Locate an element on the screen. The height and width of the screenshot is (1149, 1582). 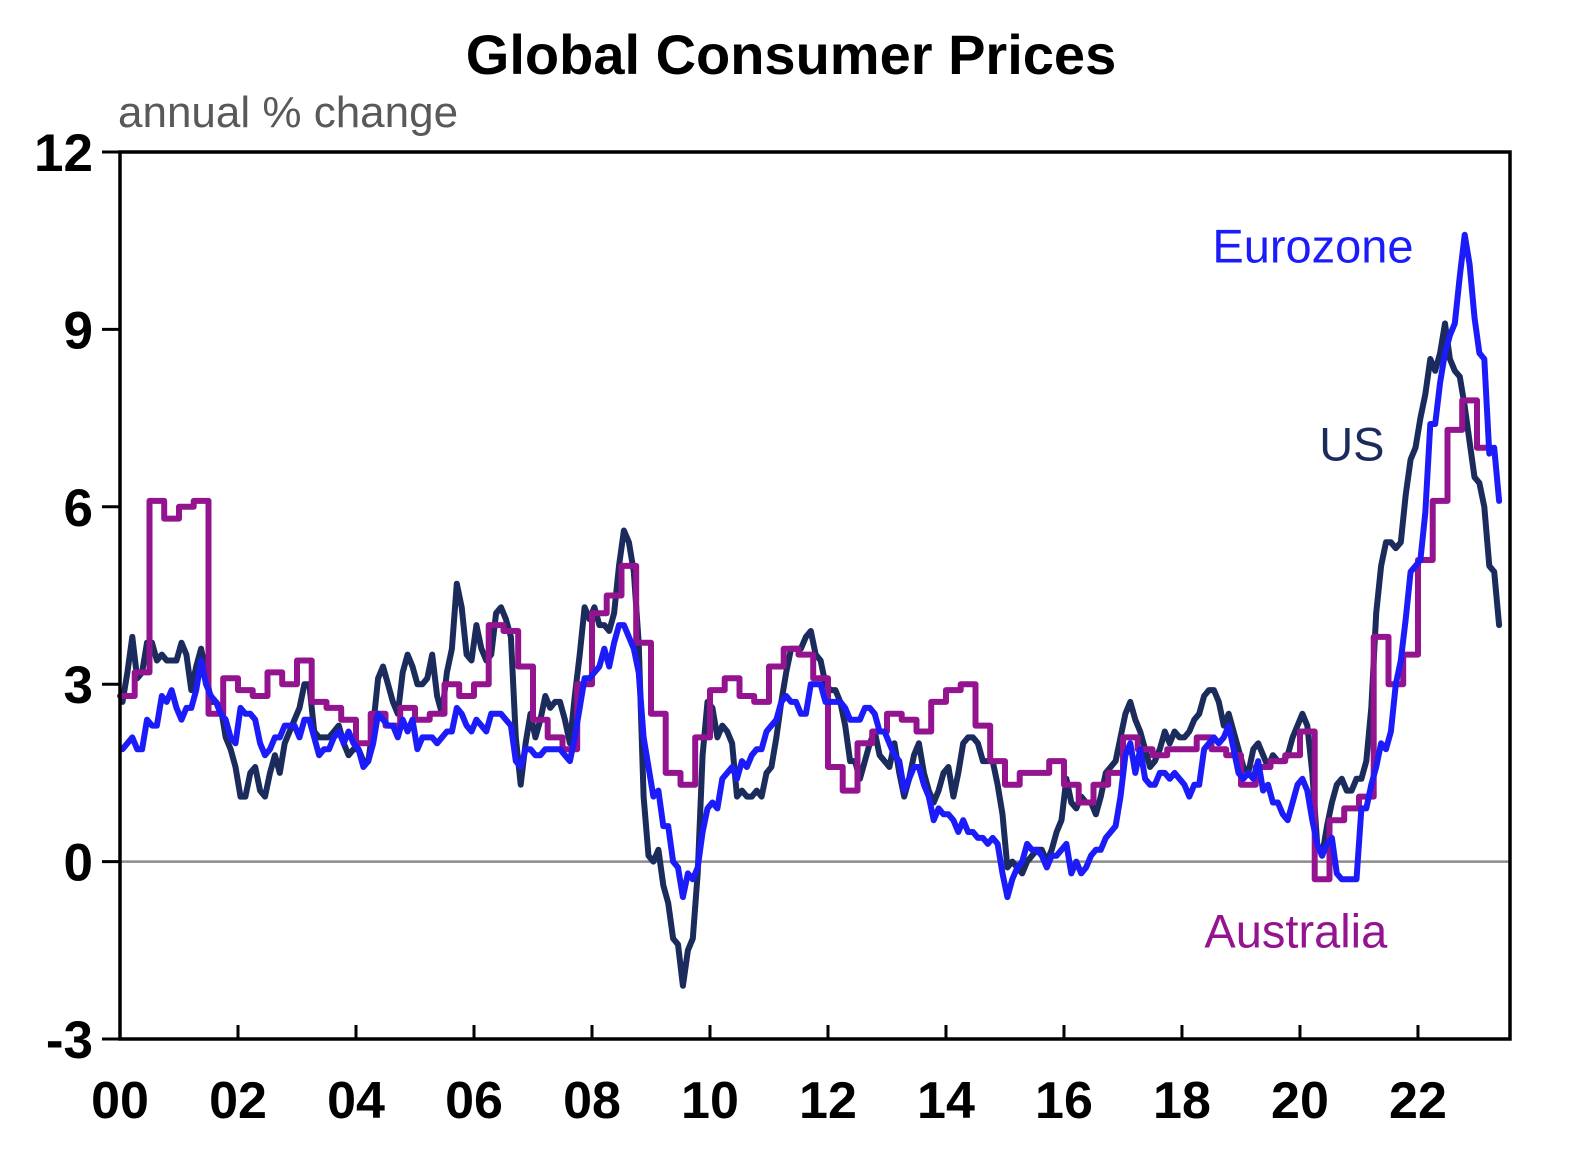
series-label-us: US is located at coordinates (1351, 444).